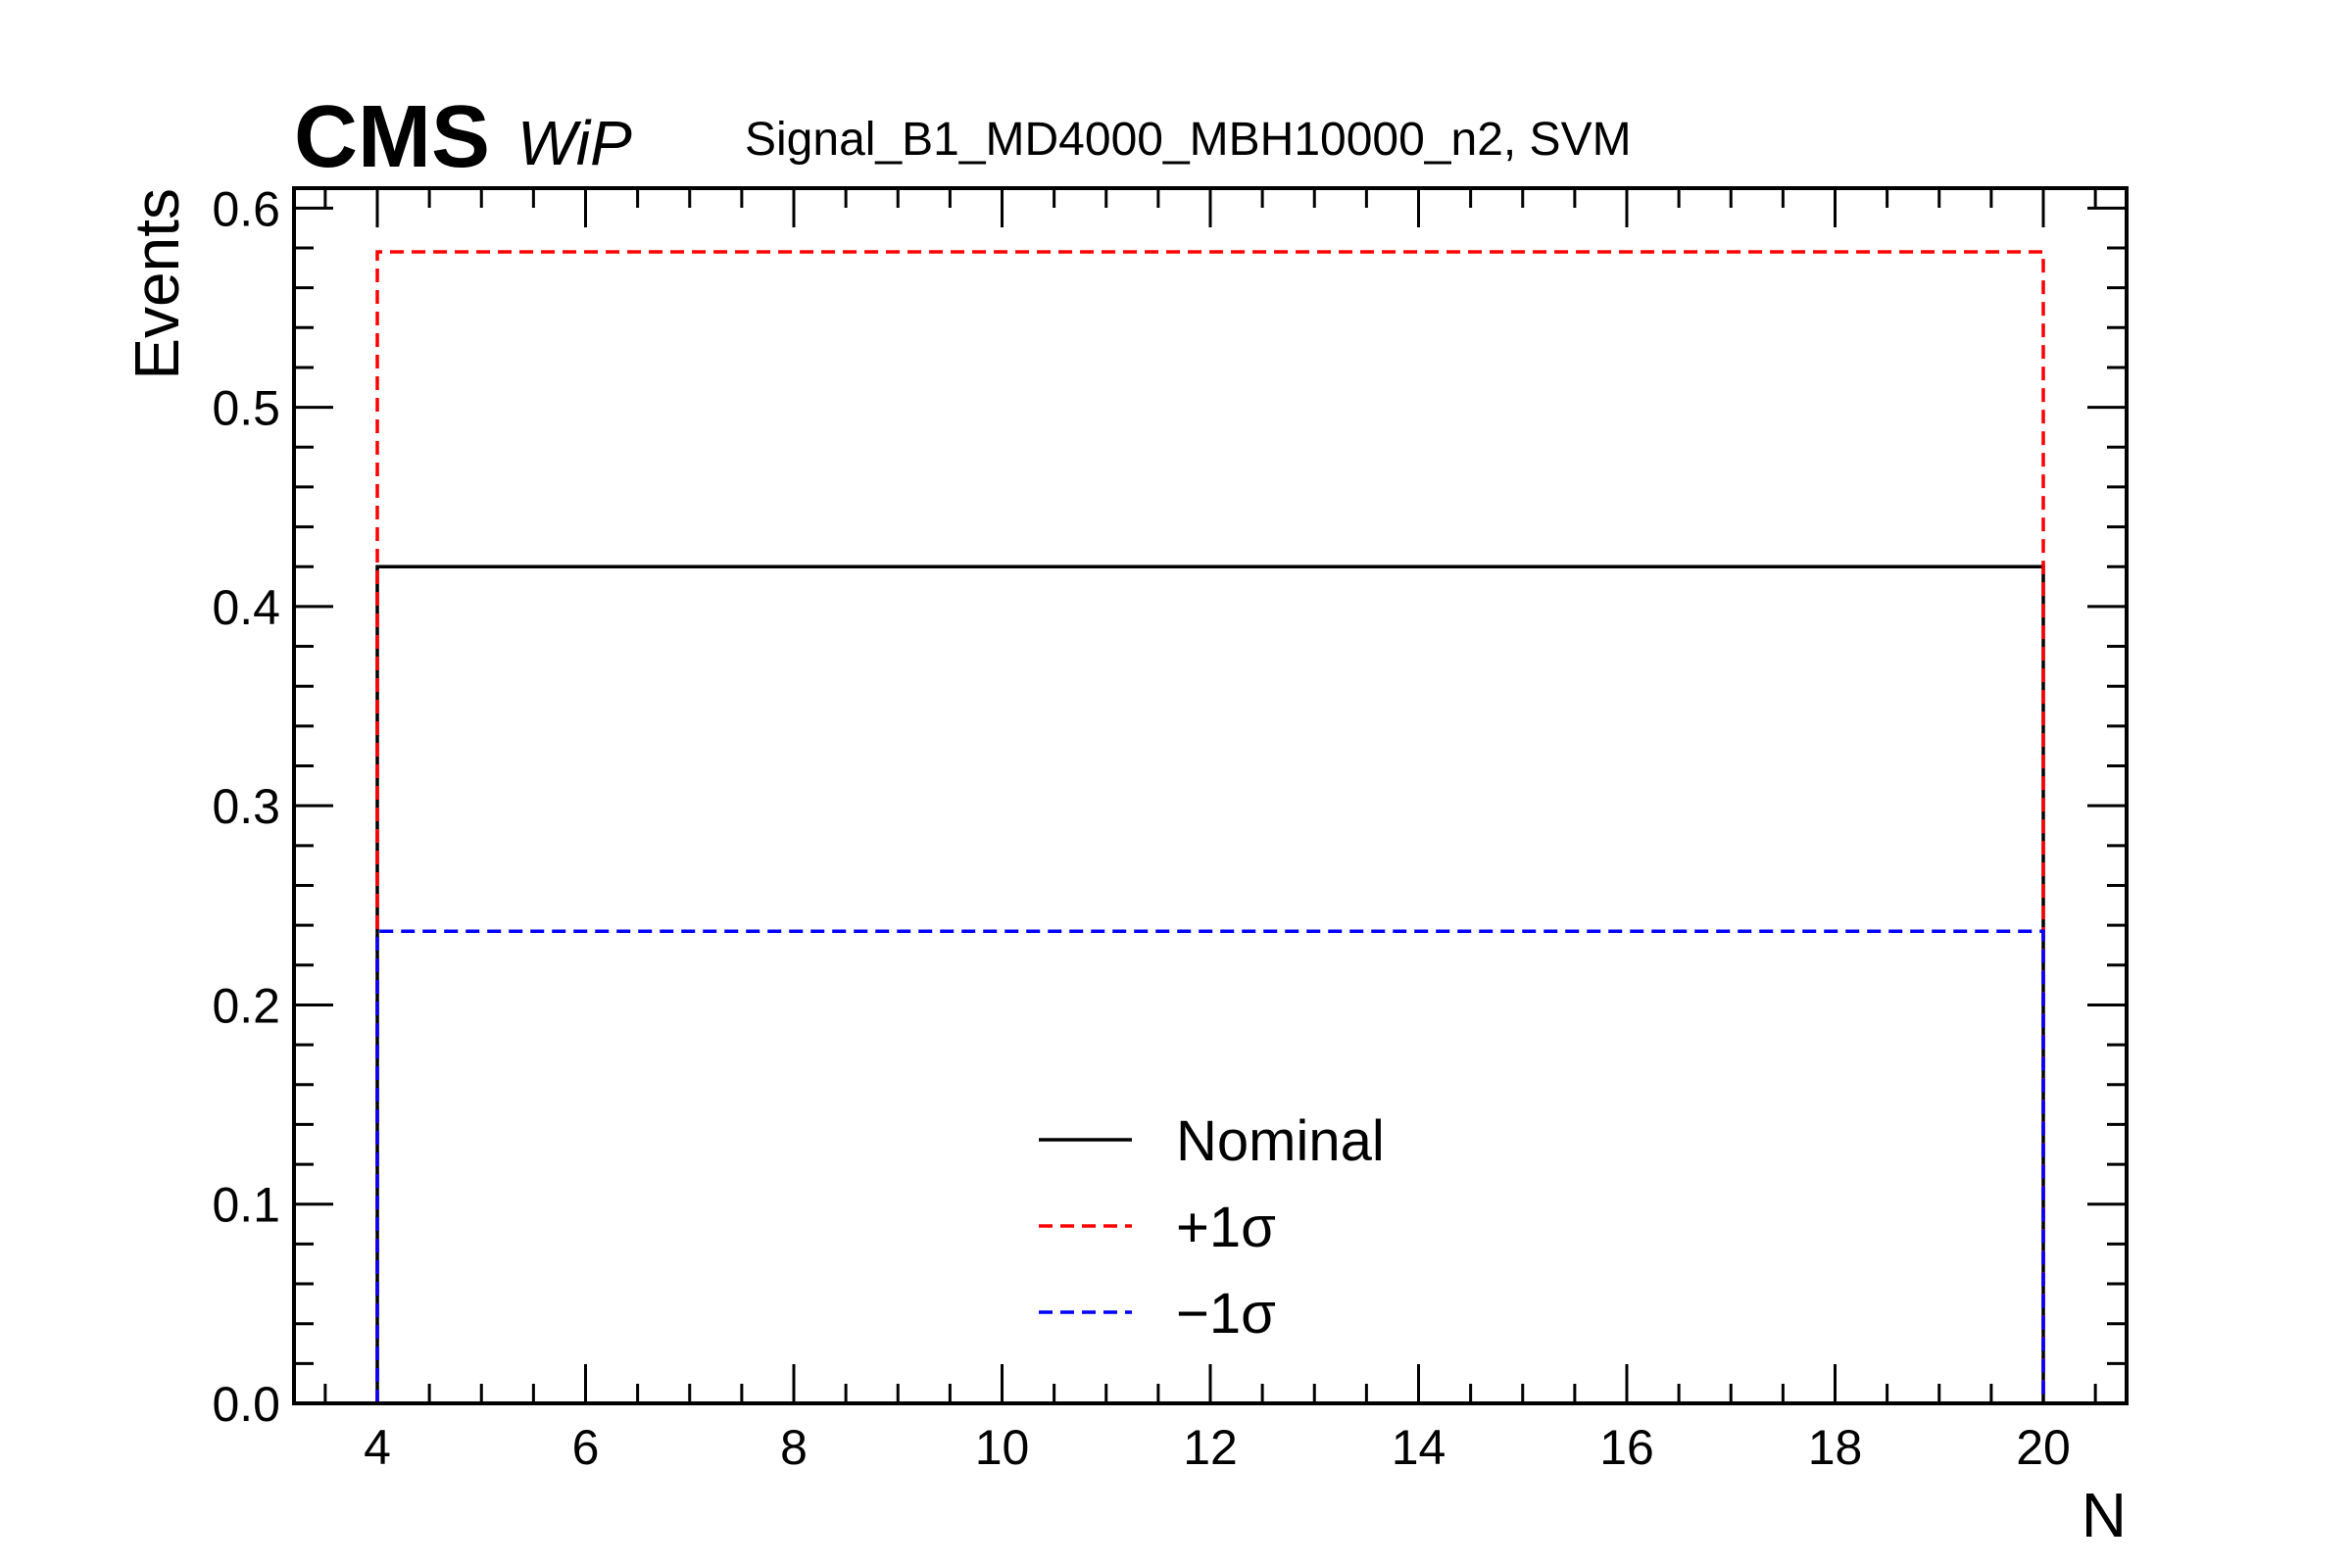 This screenshot has height=1568, width=2352. Describe the element at coordinates (1188, 140) in the screenshot. I see `plot-title: Signal_B1_MD4000_MBH10000_n2, SVM` at that location.